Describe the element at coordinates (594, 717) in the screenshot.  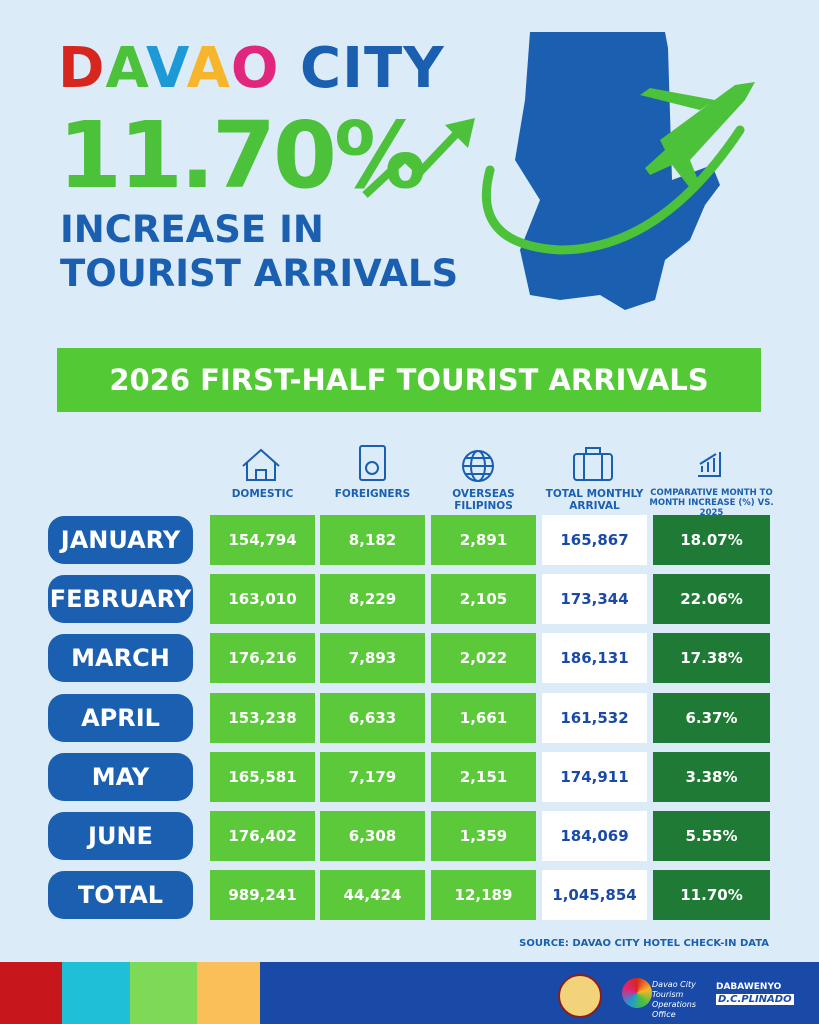
I see `table-cell: 161,532` at that location.